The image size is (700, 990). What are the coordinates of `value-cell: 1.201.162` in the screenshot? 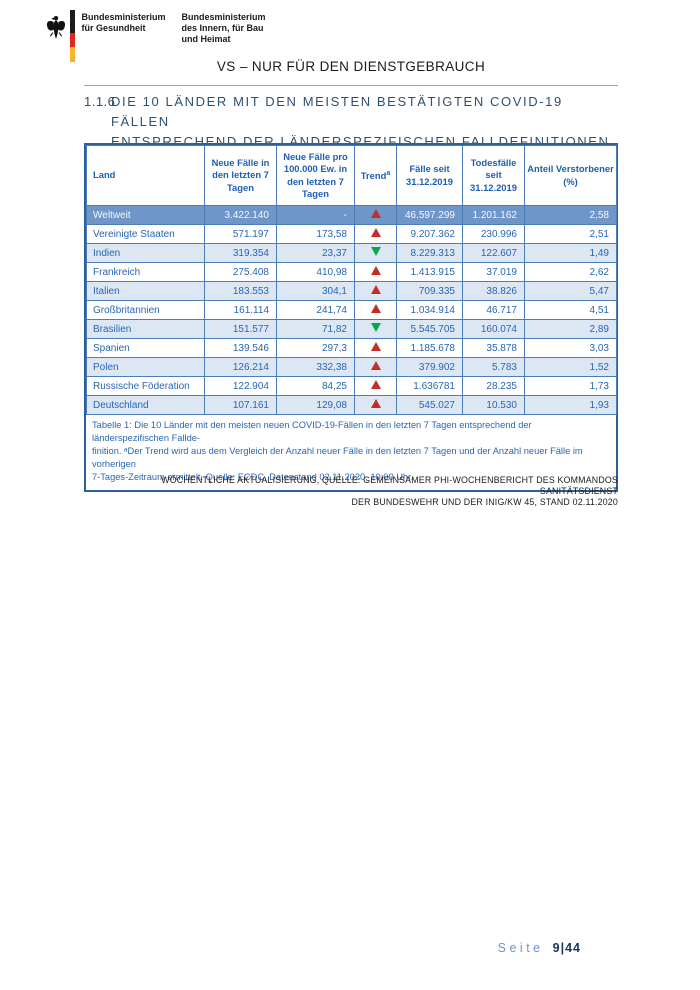 It's located at (493, 215).